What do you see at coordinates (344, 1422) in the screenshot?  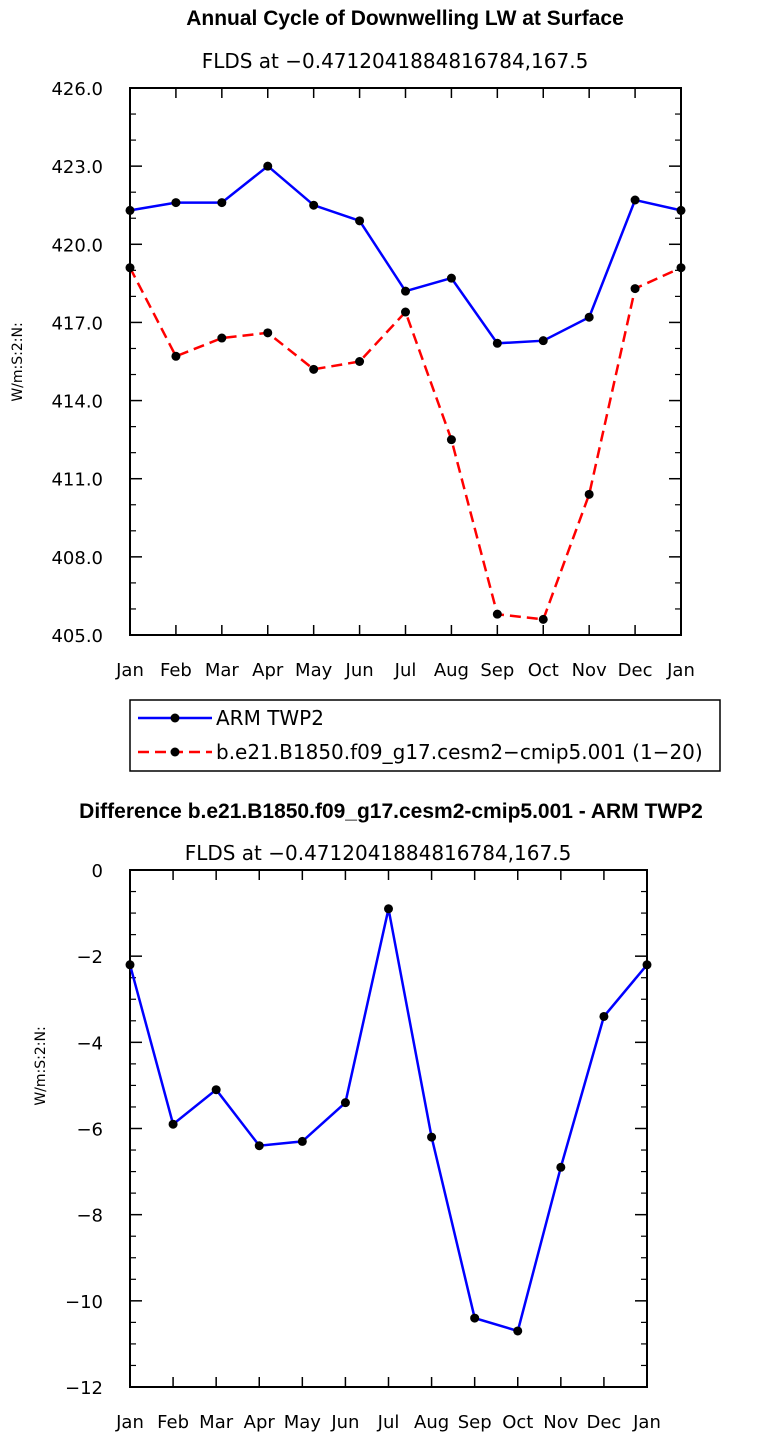 I see `chart2-xtick-label: Jun` at bounding box center [344, 1422].